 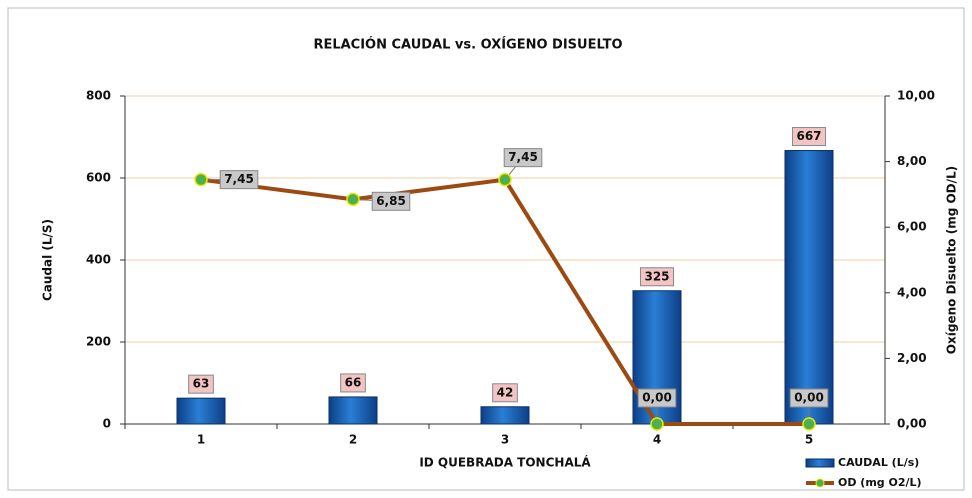 What do you see at coordinates (912, 424) in the screenshot?
I see `y2-tick-label: 0,00` at bounding box center [912, 424].